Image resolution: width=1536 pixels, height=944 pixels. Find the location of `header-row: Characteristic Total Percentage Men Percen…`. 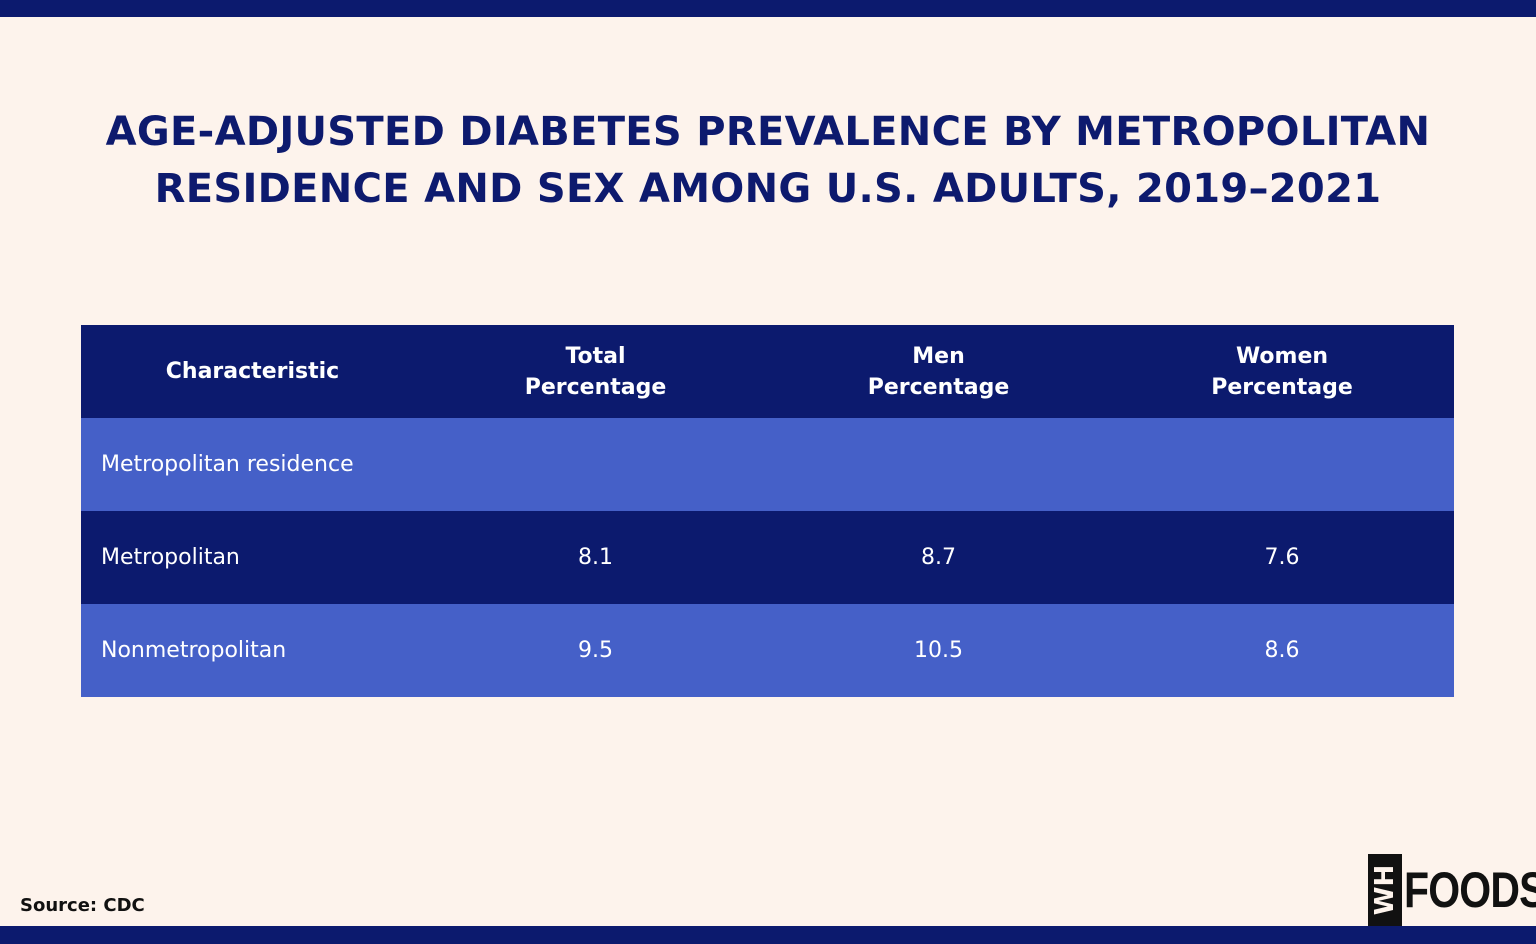

header-row: Characteristic Total Percentage Men Percen… is located at coordinates (767, 371).